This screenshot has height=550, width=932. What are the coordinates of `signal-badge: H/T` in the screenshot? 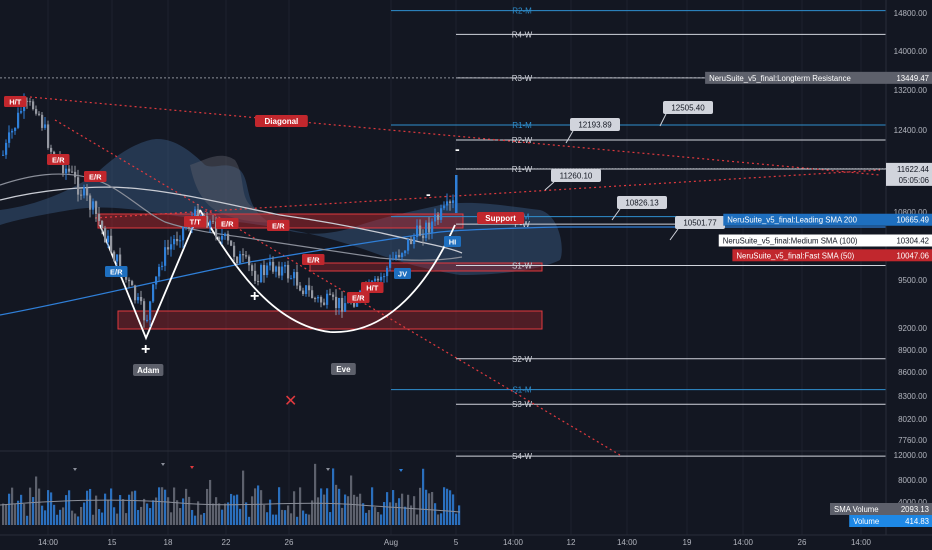 It's located at (372, 287).